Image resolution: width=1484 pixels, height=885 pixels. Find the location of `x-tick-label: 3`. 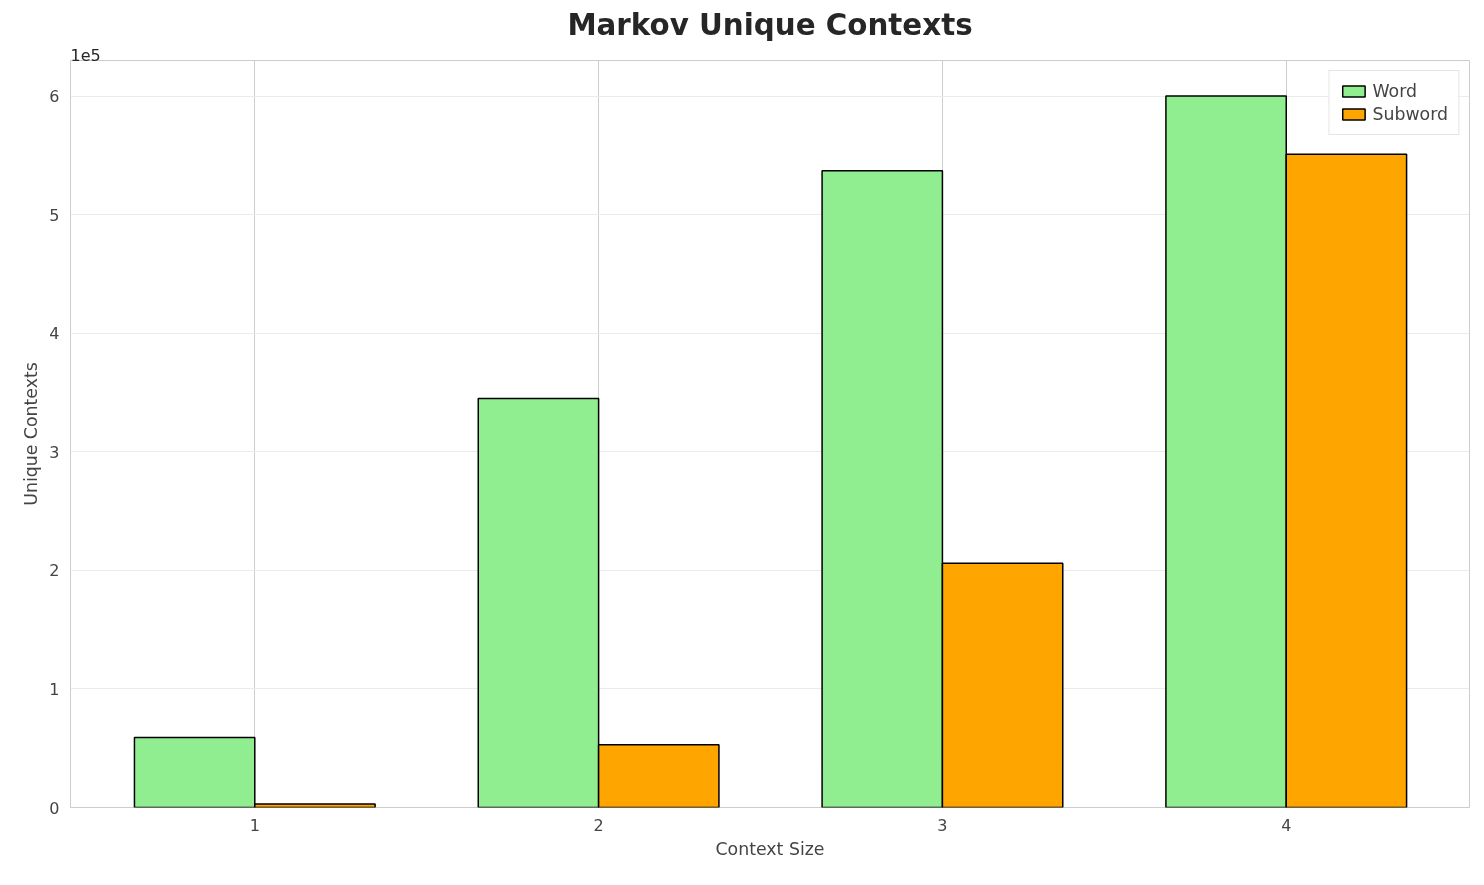

x-tick-label: 3 is located at coordinates (942, 825).